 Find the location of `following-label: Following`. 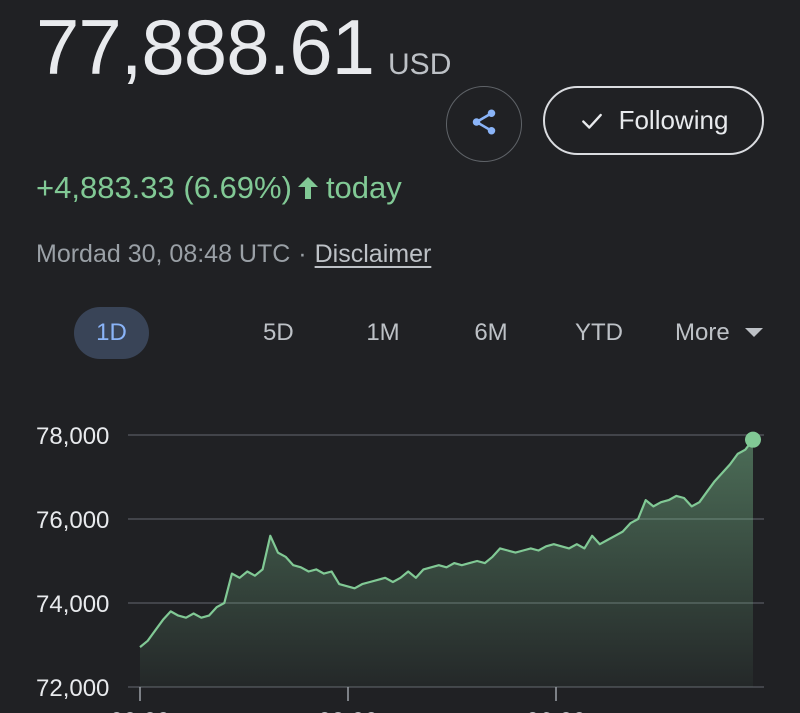

following-label: Following is located at coordinates (673, 120).